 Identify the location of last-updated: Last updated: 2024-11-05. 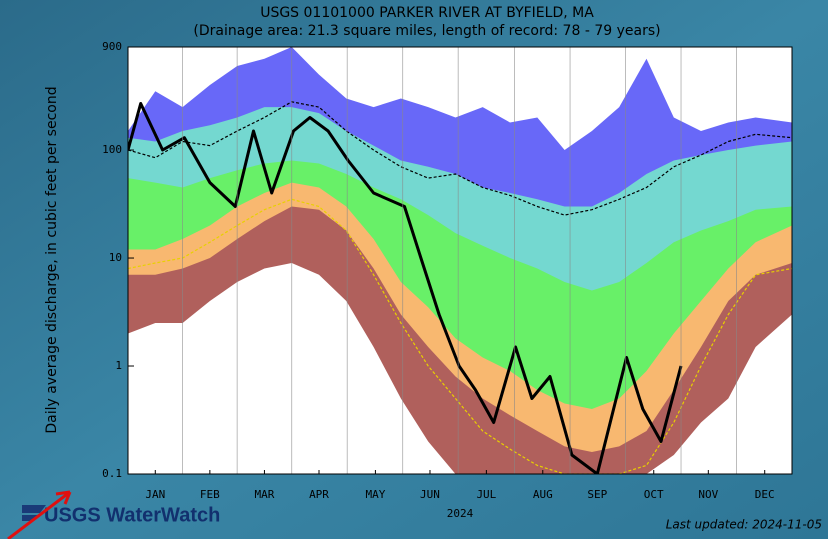
(744, 525).